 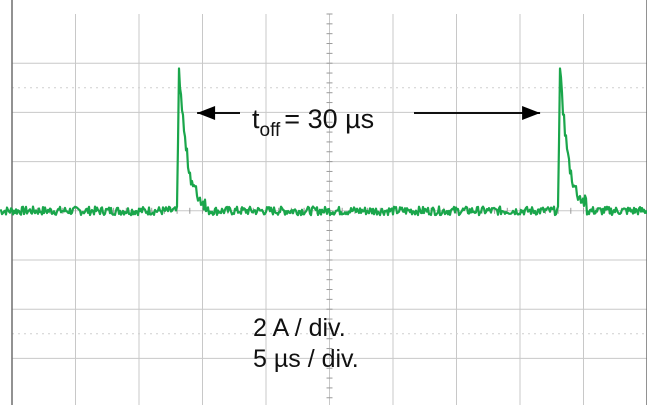 What do you see at coordinates (256, 119) in the screenshot?
I see `toff-symbol: t` at bounding box center [256, 119].